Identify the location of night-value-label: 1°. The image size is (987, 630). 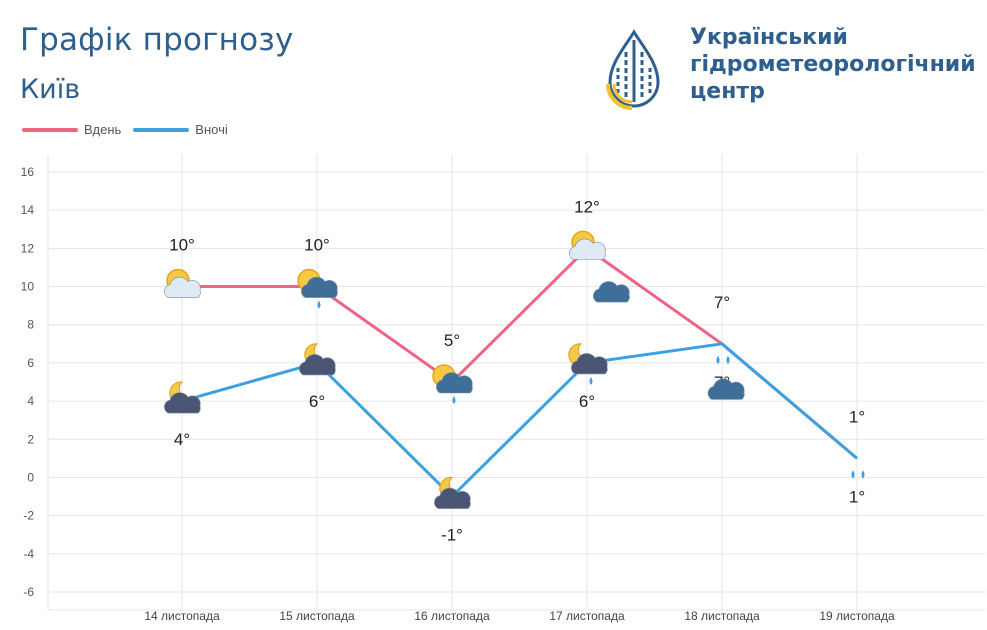
(857, 496).